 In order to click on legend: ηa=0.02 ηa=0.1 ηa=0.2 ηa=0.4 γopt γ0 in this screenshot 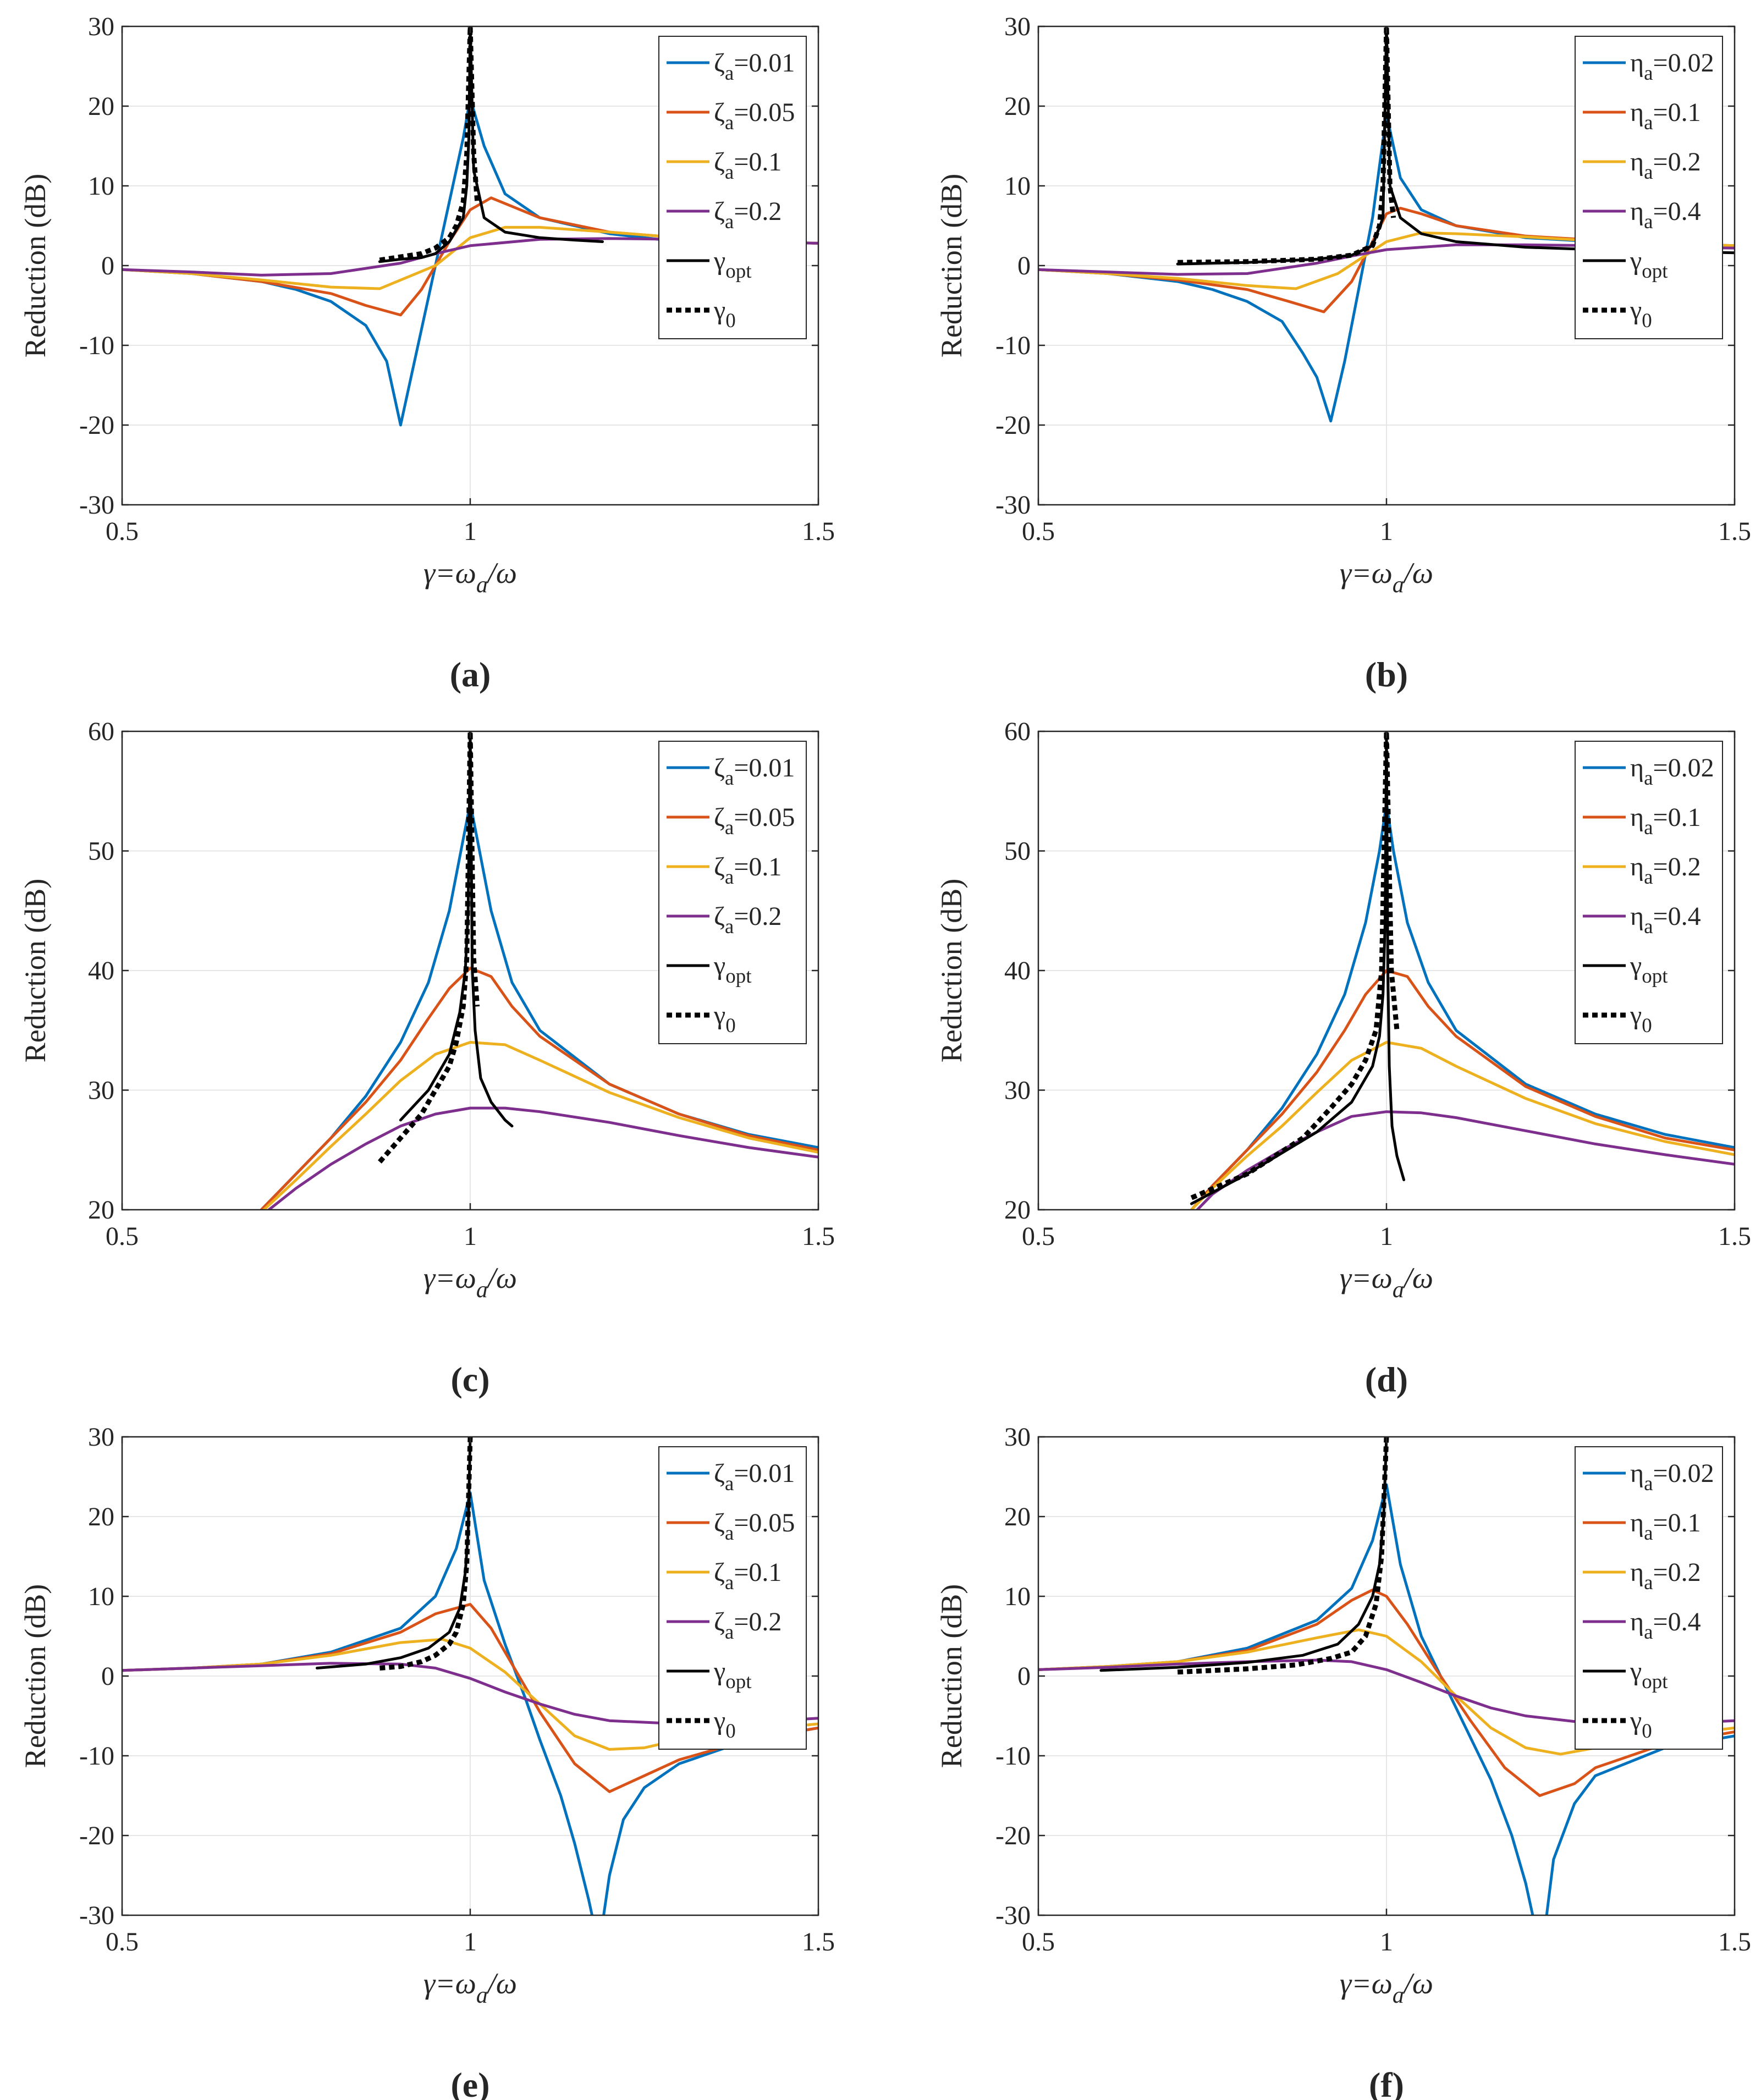, I will do `click(1649, 1598)`.